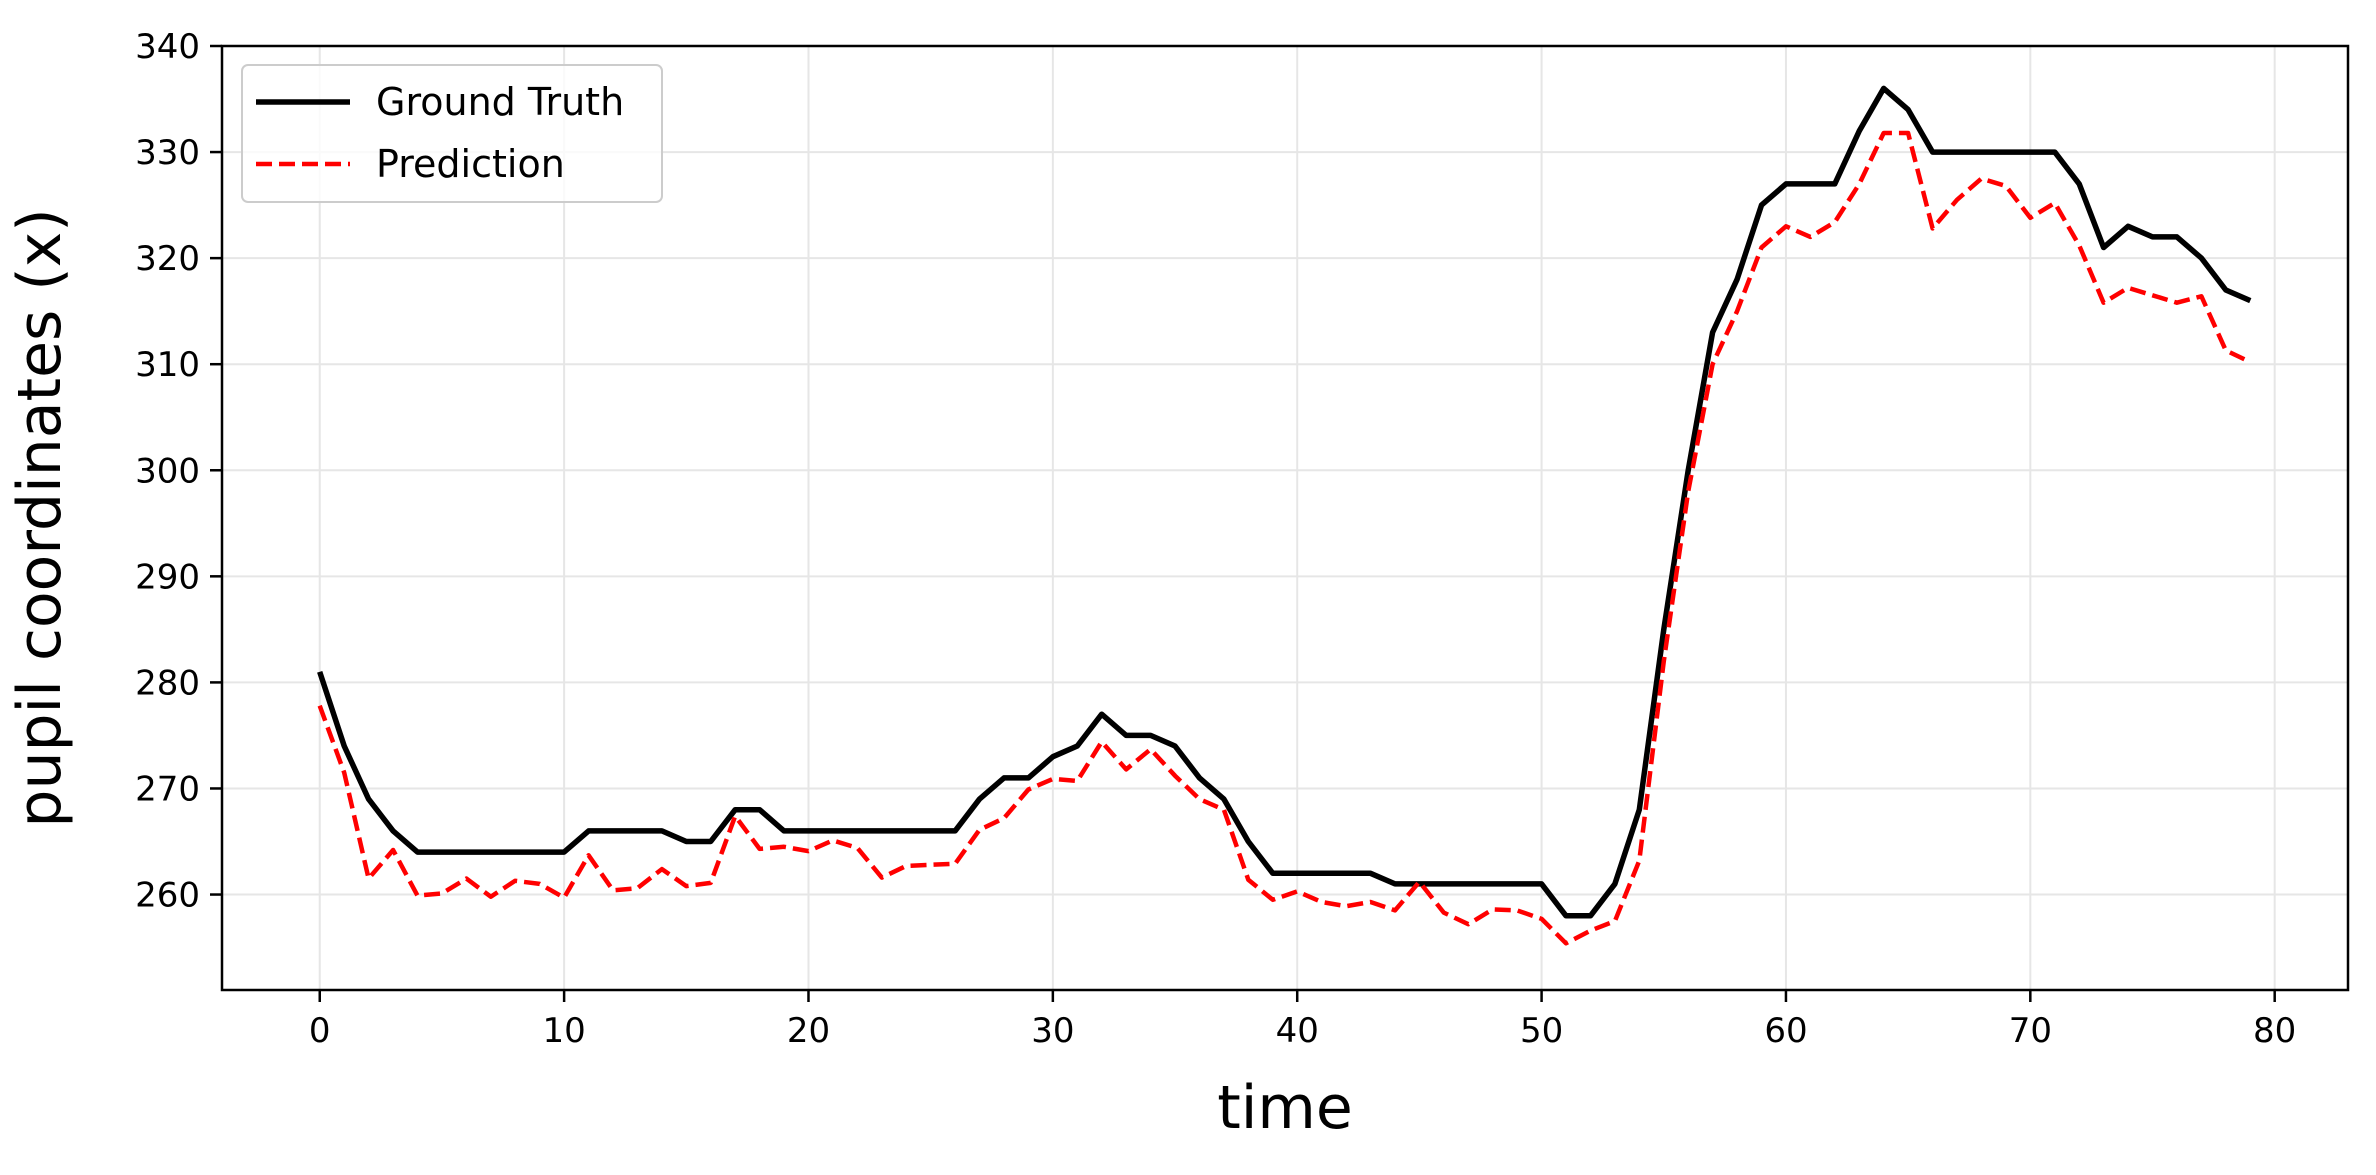 This screenshot has height=1175, width=2376. Describe the element at coordinates (1785, 1031) in the screenshot. I see `x-tick-label: 60` at that location.